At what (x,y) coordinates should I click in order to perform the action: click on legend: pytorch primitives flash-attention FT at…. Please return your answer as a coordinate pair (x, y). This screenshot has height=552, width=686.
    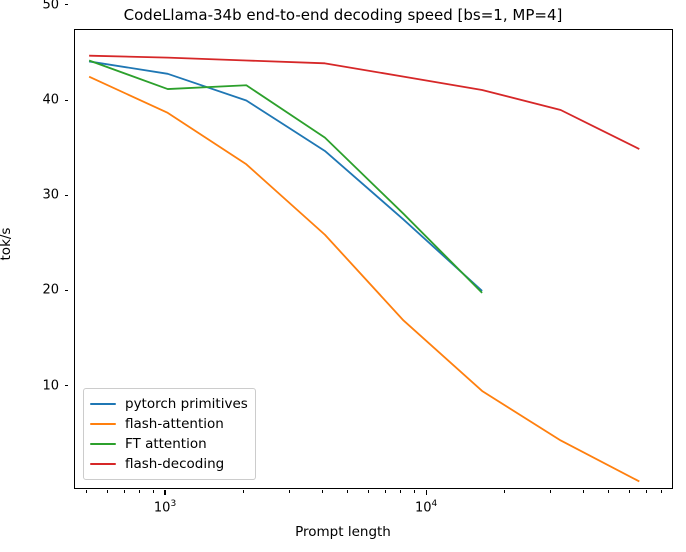
    Looking at the image, I should click on (169, 434).